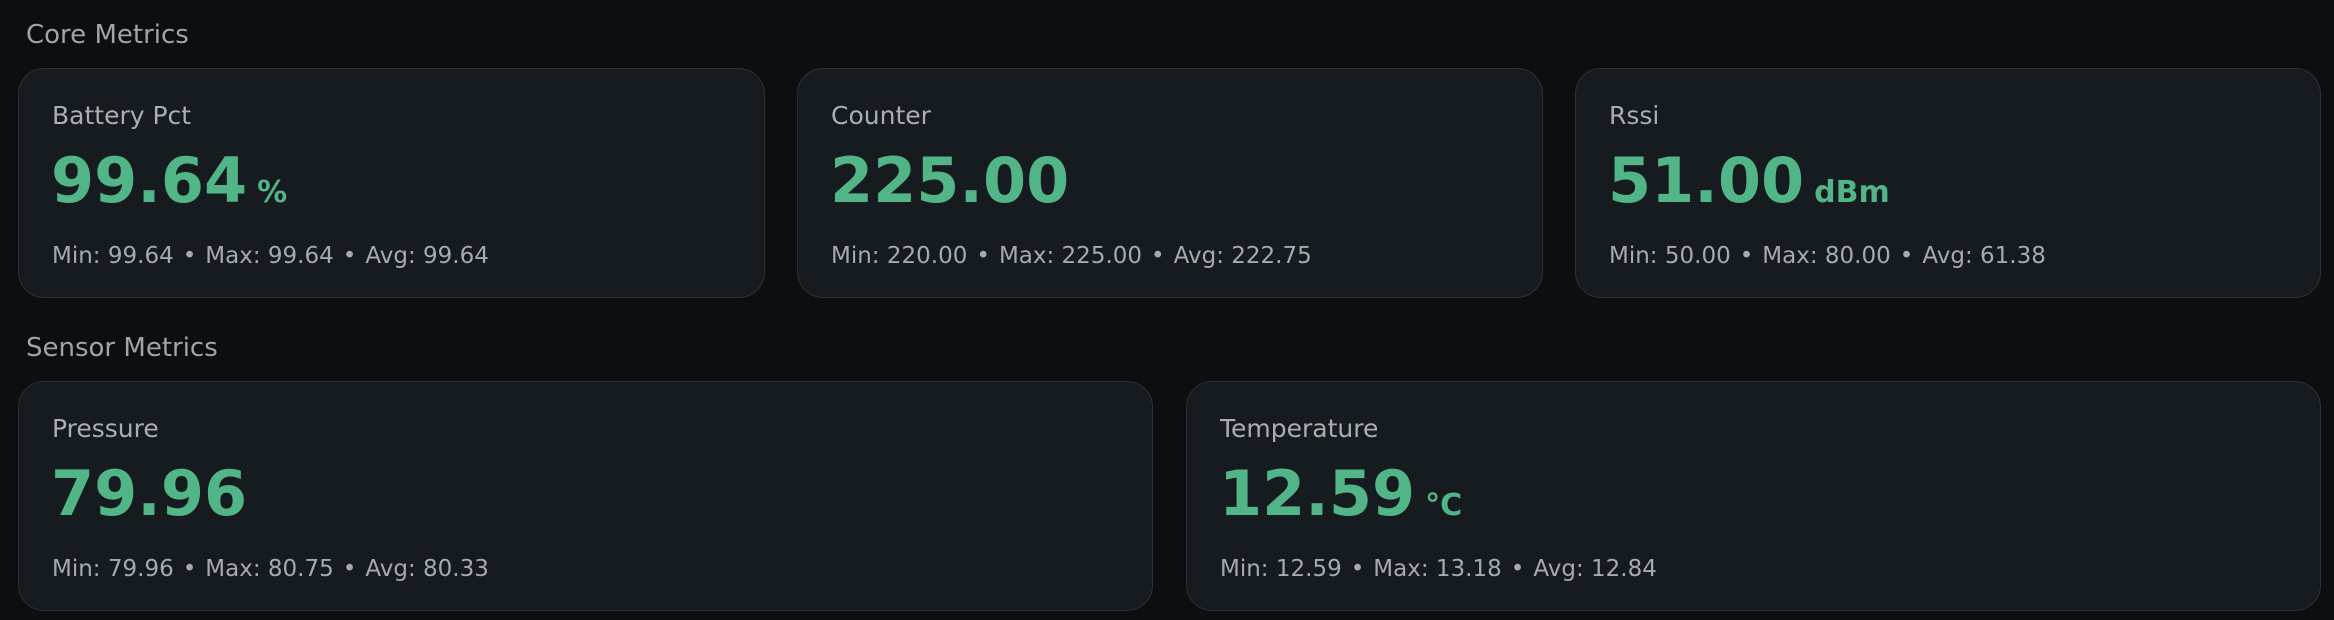  I want to click on metric-max: Max: 80.00, so click(1826, 256).